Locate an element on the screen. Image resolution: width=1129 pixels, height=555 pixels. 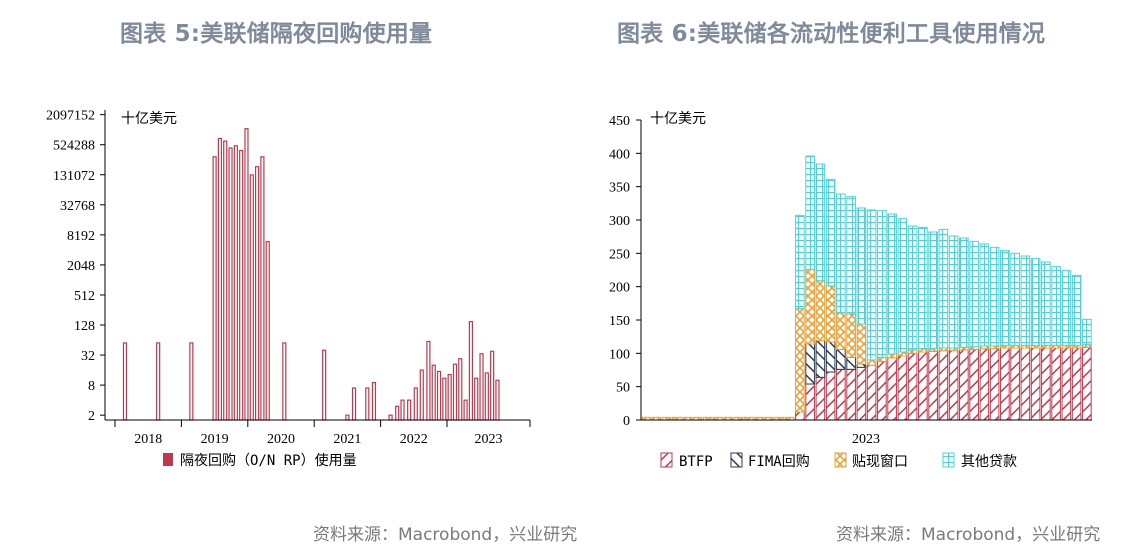
legend-swatch-on-rp is located at coordinates (168, 459).